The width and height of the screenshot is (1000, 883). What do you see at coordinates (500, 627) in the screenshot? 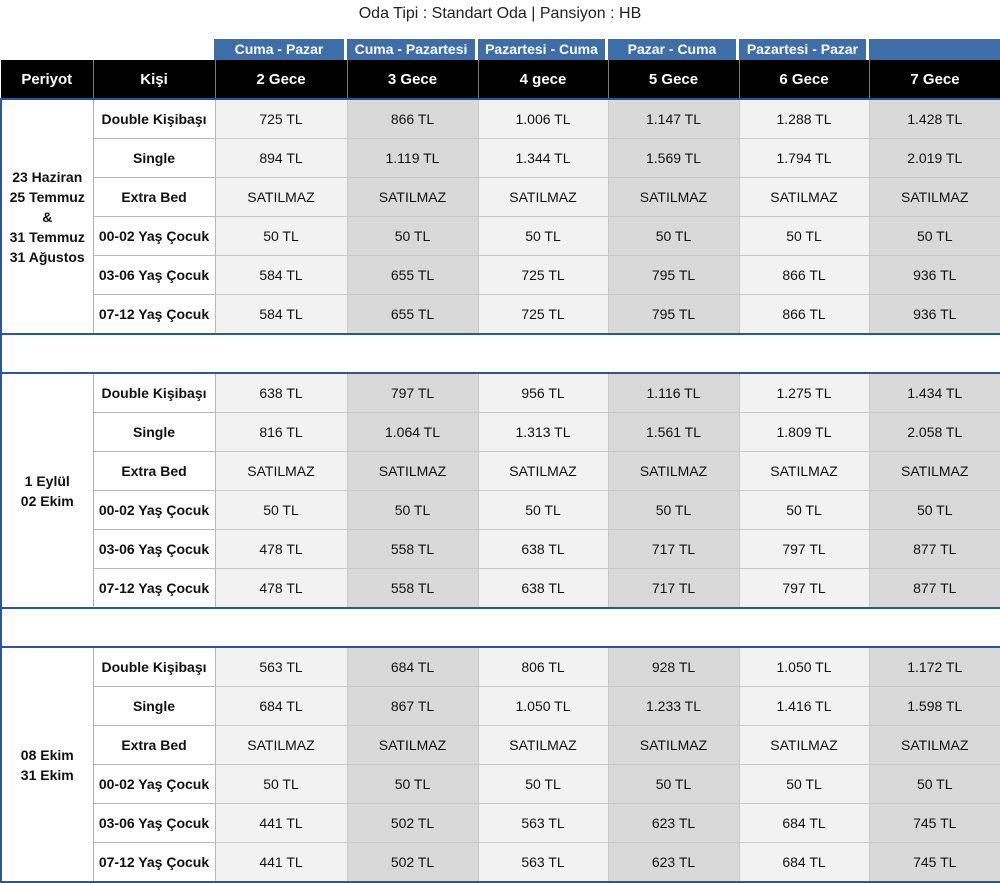
I see `separator-cell` at bounding box center [500, 627].